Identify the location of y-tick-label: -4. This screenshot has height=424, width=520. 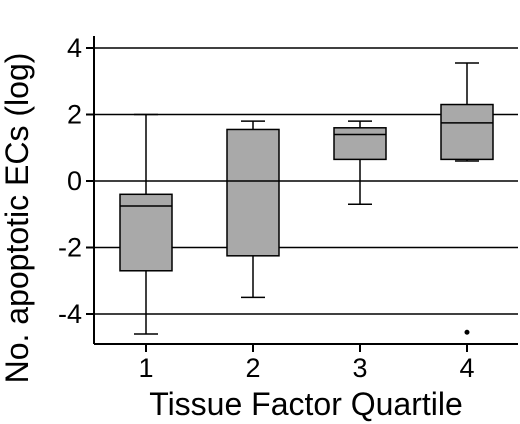
(70, 314).